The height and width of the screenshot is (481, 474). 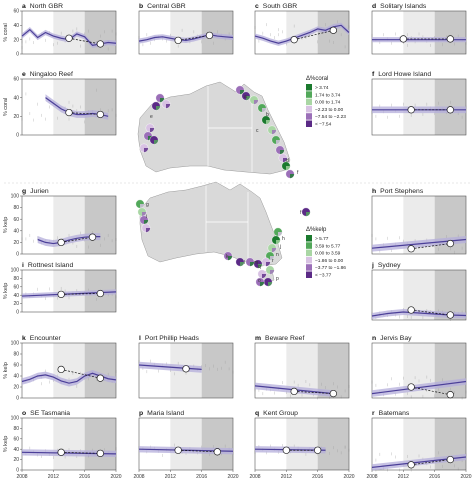 I want to click on panel-q: q Kent Group 2008 2012 2016 2020, so click(x=301, y=445).